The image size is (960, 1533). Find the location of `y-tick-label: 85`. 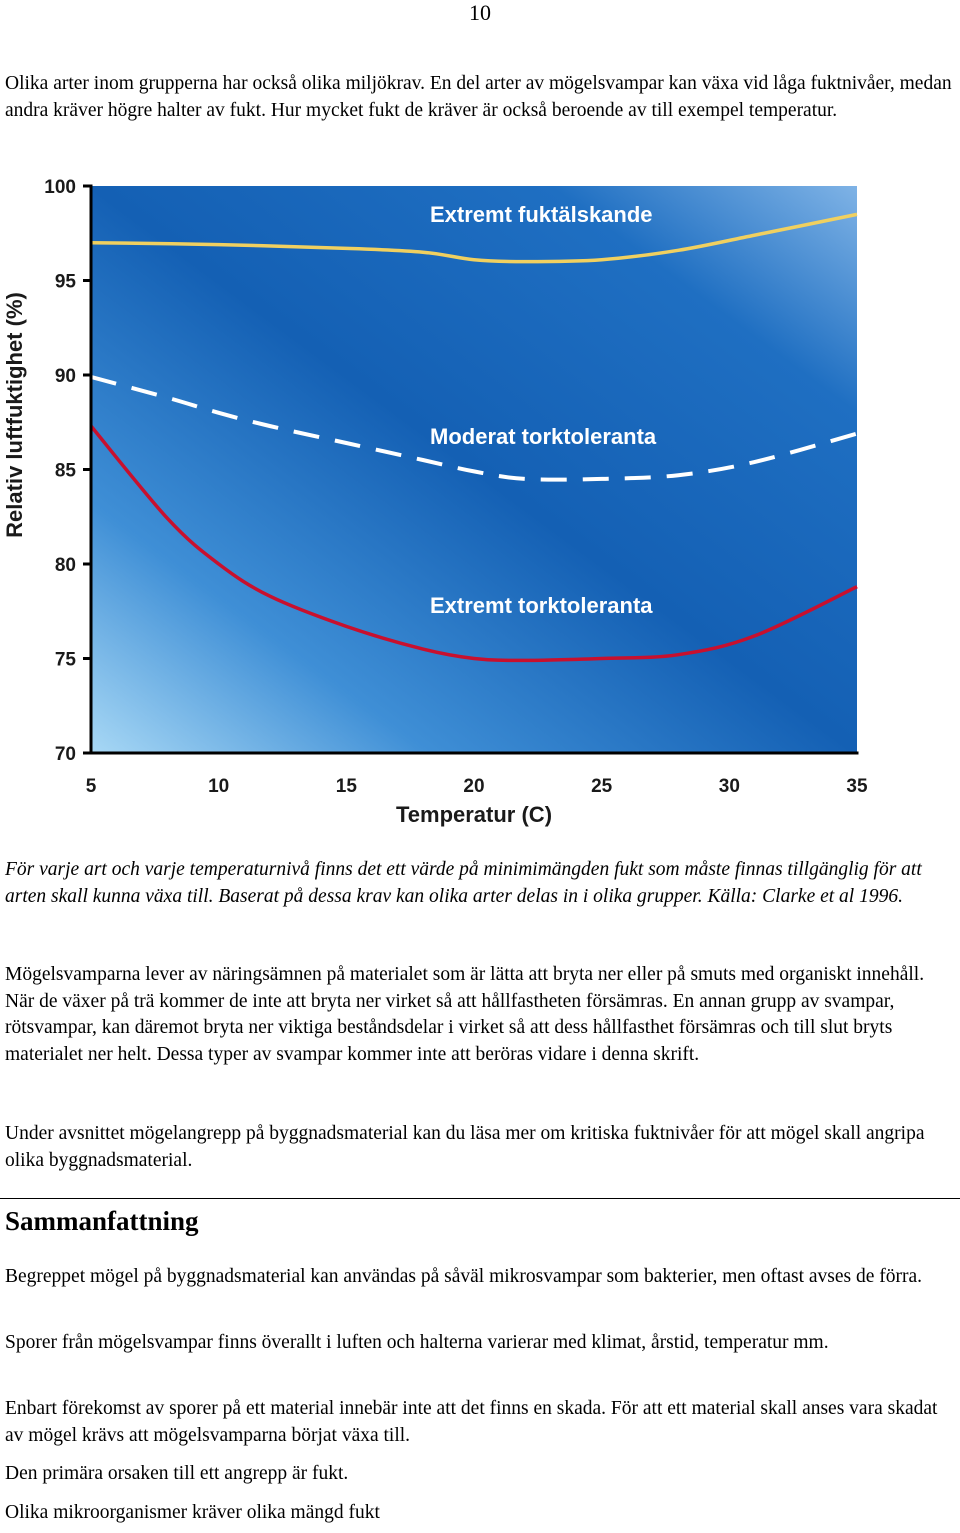

y-tick-label: 85 is located at coordinates (66, 471).